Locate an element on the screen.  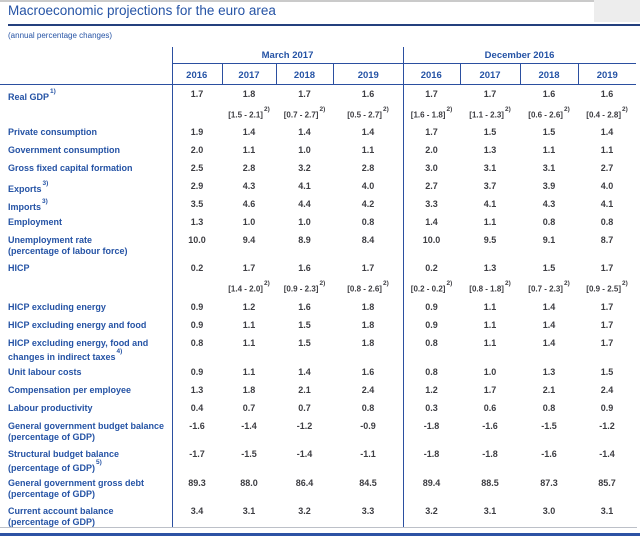
value-cell: 1.5 [0.7 - 2.3]2) is located at coordinates (549, 278).